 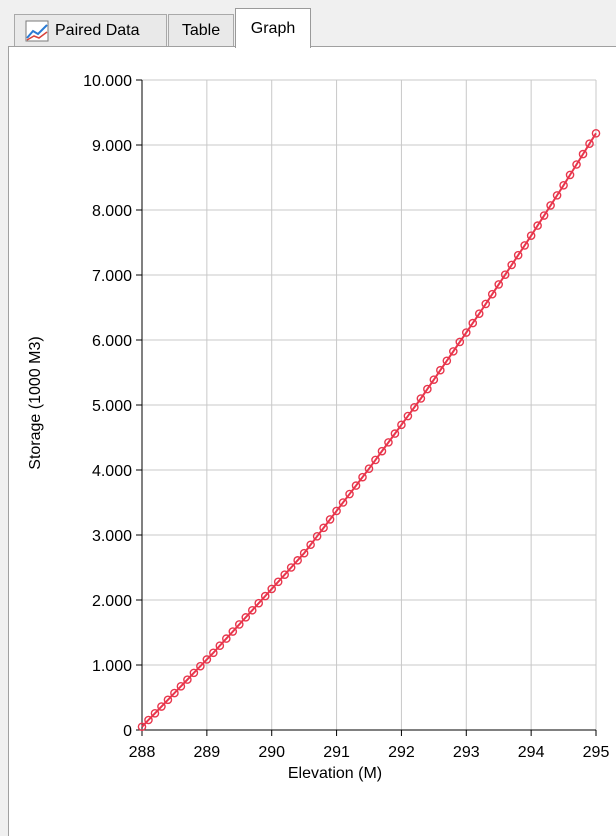 What do you see at coordinates (112, 406) in the screenshot?
I see `y-tick-label: 5.000` at bounding box center [112, 406].